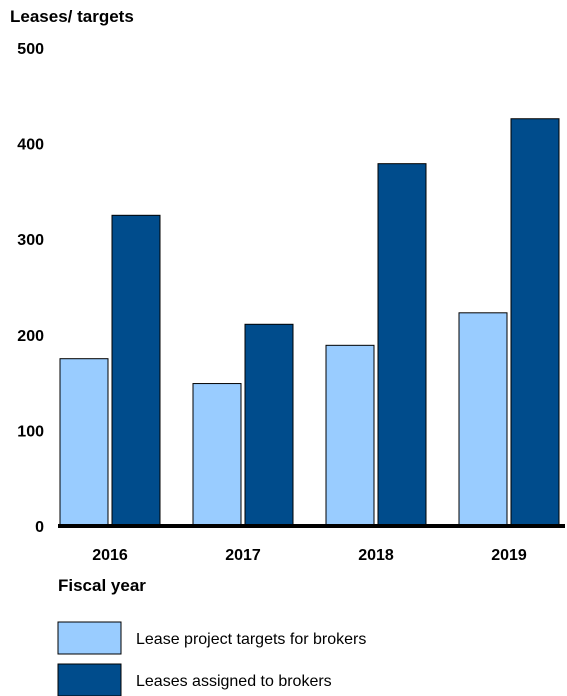 Image resolution: width=567 pixels, height=696 pixels. Describe the element at coordinates (89, 679) in the screenshot. I see `legend-swatch-assigned` at that location.